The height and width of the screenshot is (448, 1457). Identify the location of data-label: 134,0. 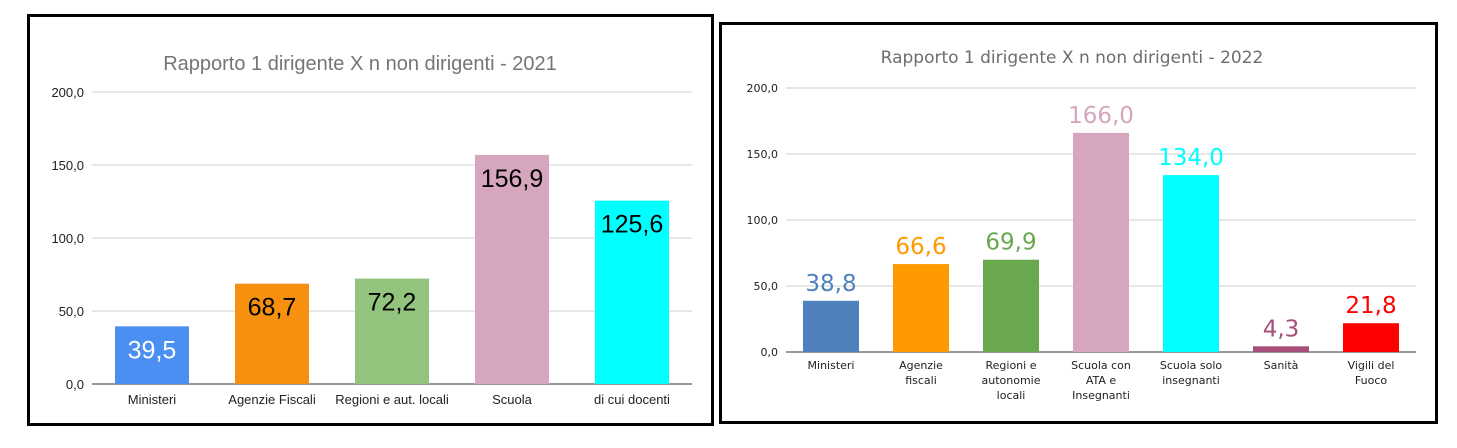
(1191, 158).